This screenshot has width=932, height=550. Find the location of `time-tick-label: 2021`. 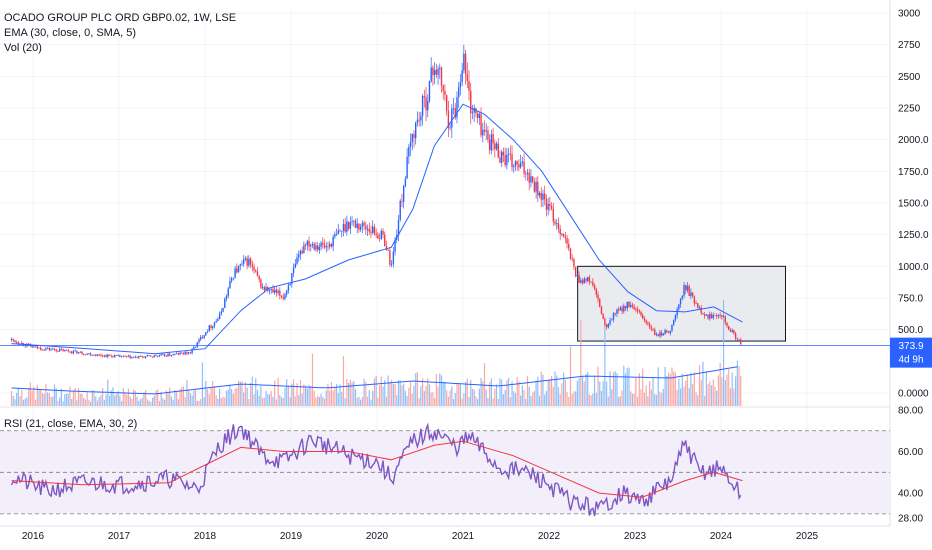

time-tick-label: 2021 is located at coordinates (463, 536).